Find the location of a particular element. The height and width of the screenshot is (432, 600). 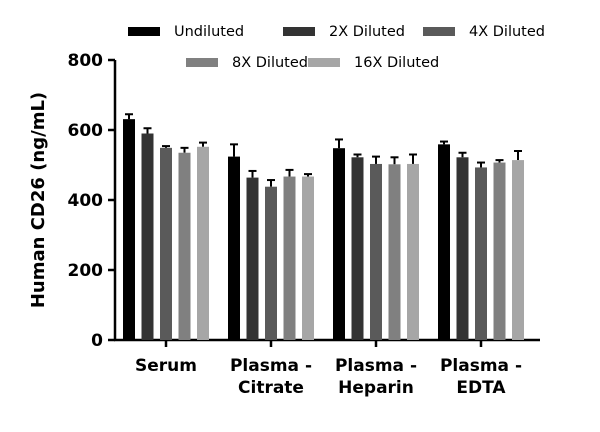

y-tick-label: 800 is located at coordinates (86, 61).